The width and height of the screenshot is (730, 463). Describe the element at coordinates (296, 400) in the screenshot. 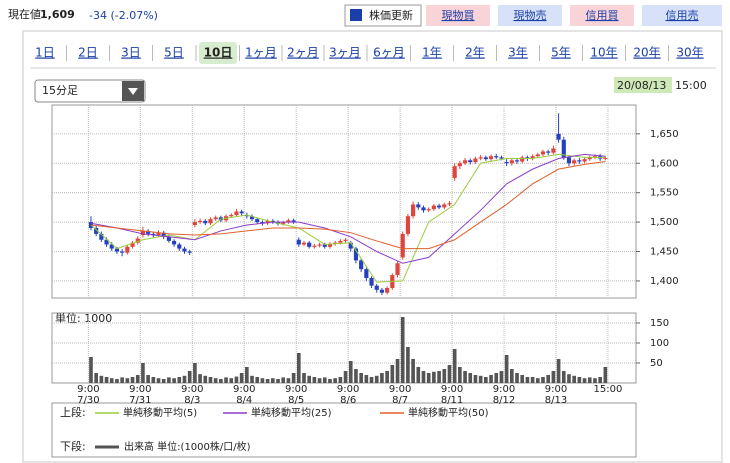

I see `x-tick-date: 8/5` at that location.